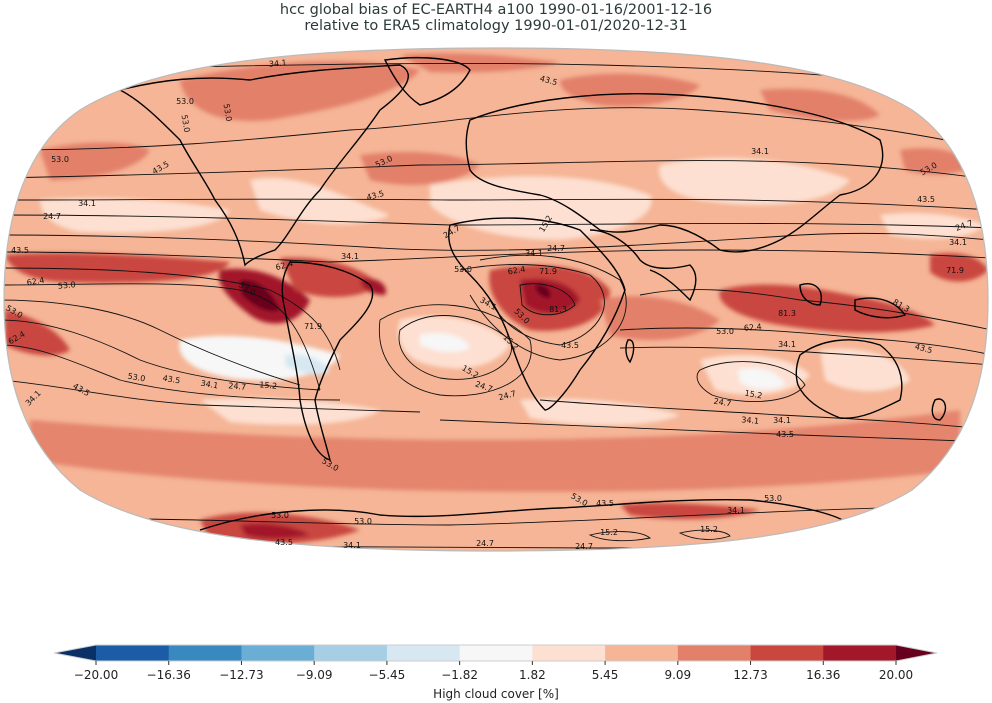  I want to click on colorbar-tick: −1.82, so click(460, 675).